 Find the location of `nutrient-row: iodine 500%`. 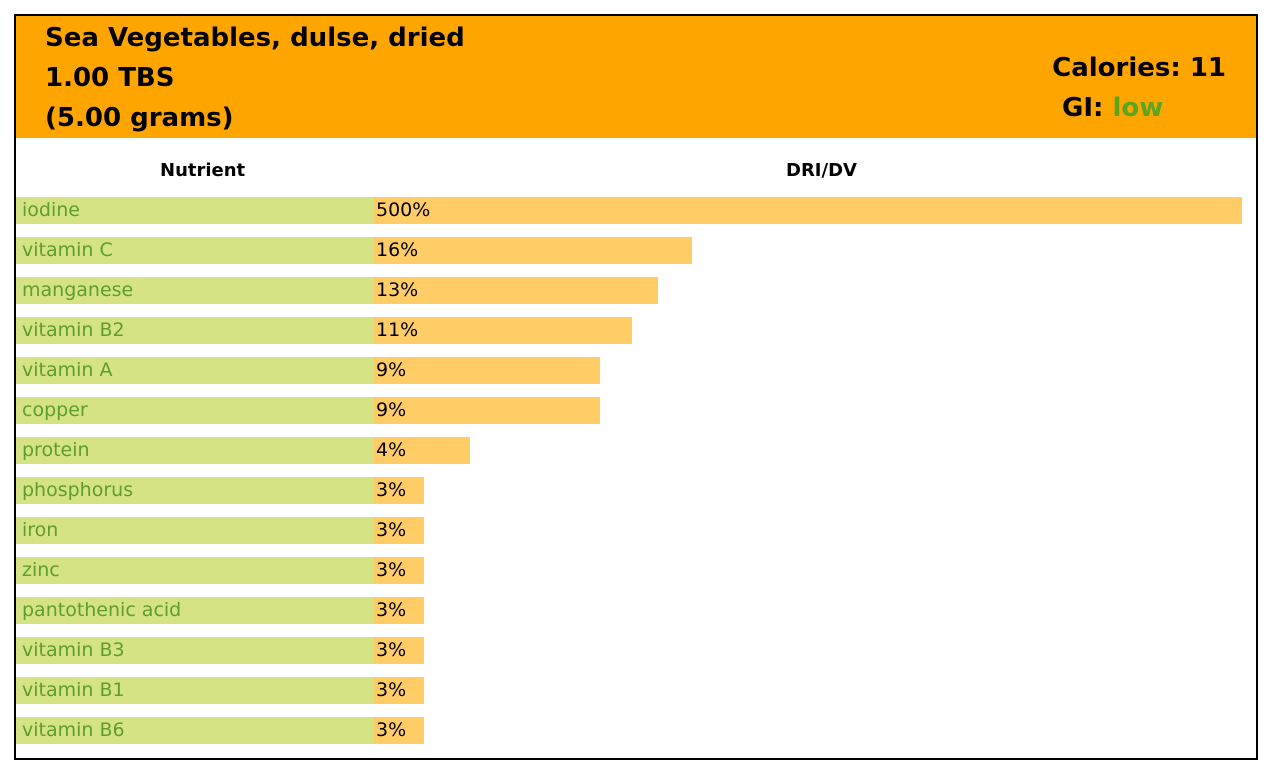

nutrient-row: iodine 500% is located at coordinates (636, 210).